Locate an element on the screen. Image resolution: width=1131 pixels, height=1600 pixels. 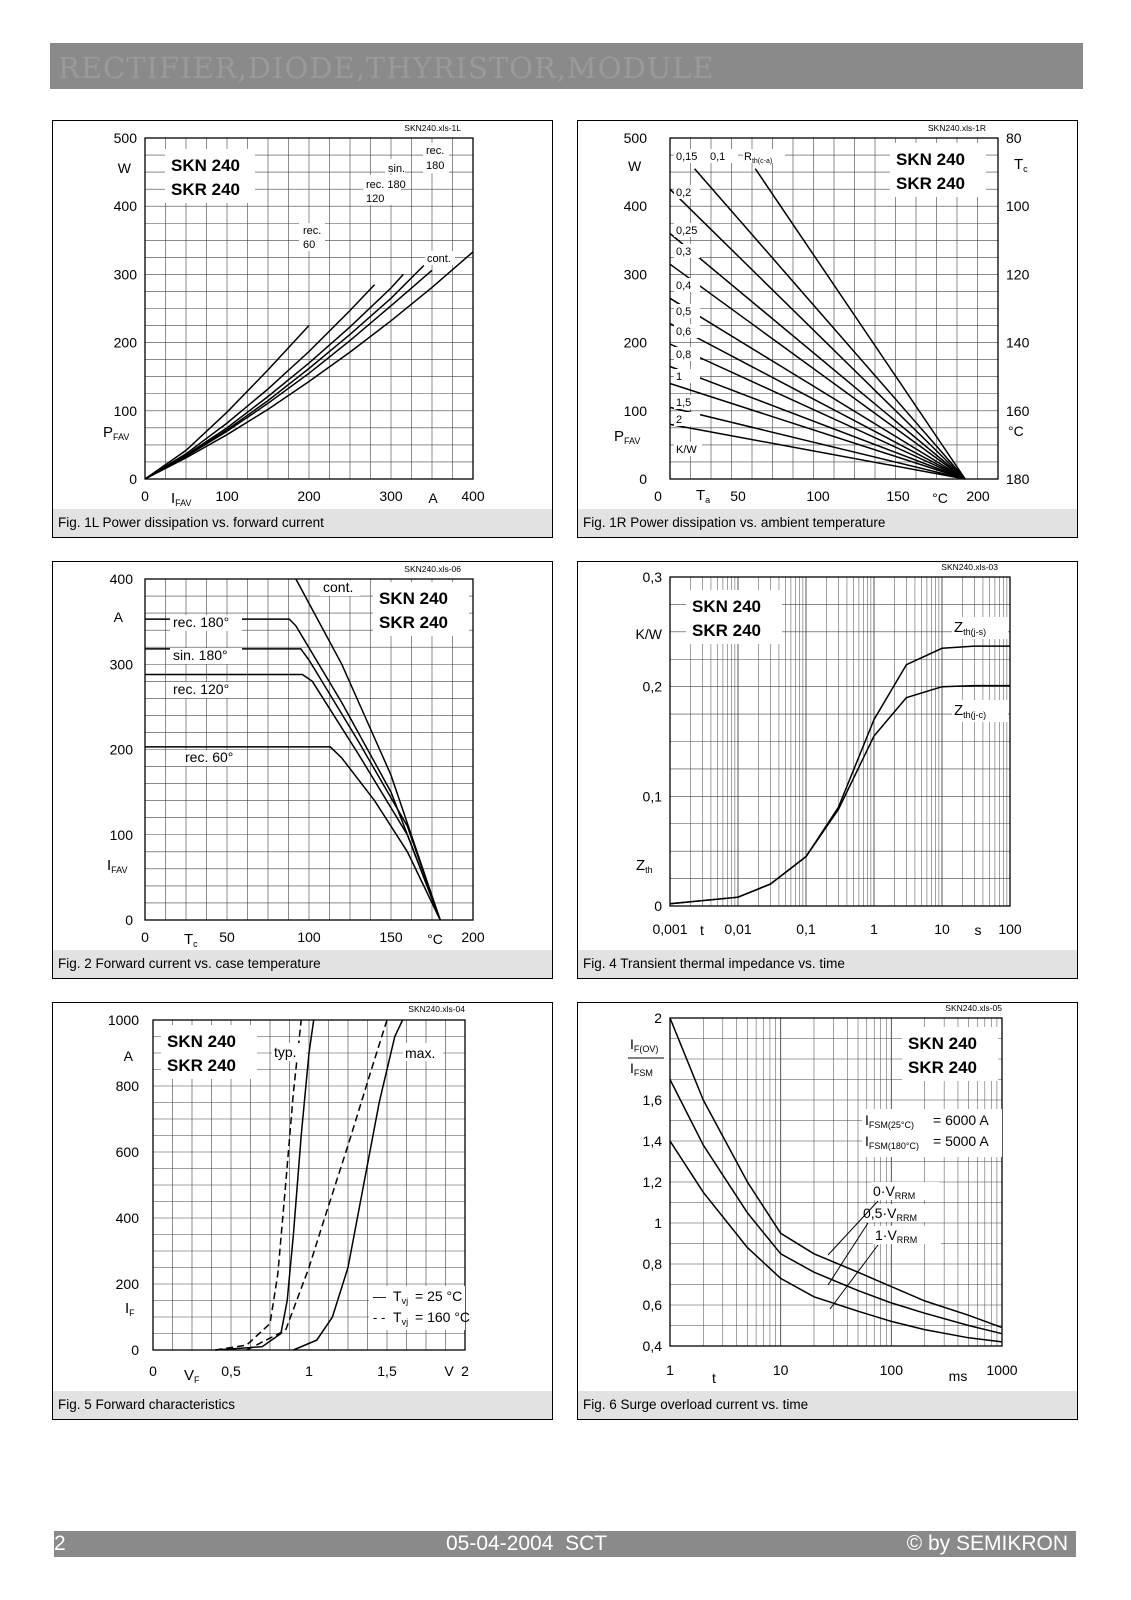
y-axis-label: PFAV is located at coordinates (116, 433).